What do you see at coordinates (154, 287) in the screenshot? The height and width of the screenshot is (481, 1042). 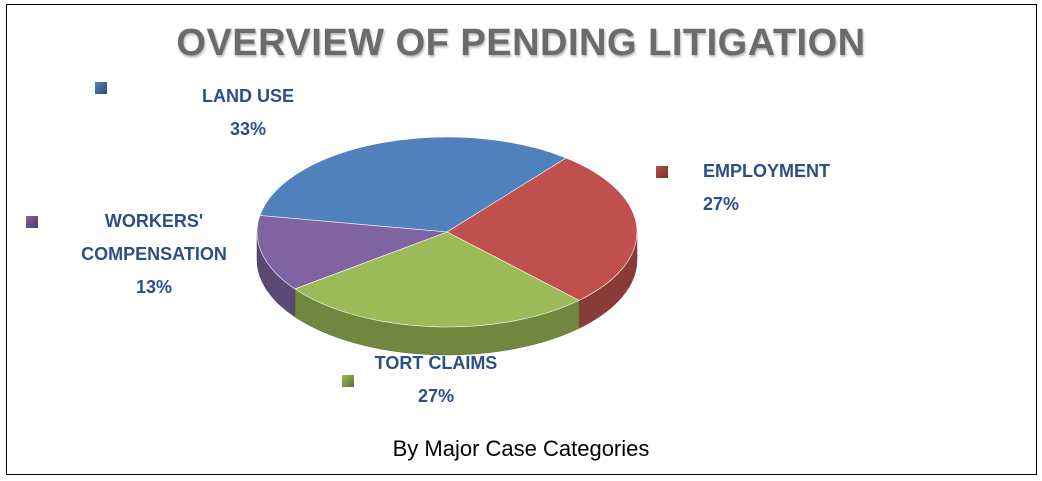 I see `value-label: 13%` at bounding box center [154, 287].